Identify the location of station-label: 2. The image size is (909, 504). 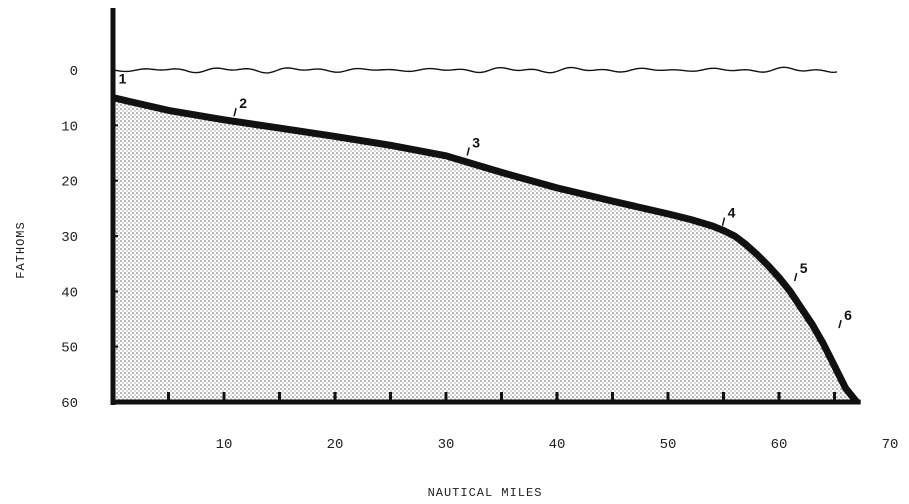
(243, 103).